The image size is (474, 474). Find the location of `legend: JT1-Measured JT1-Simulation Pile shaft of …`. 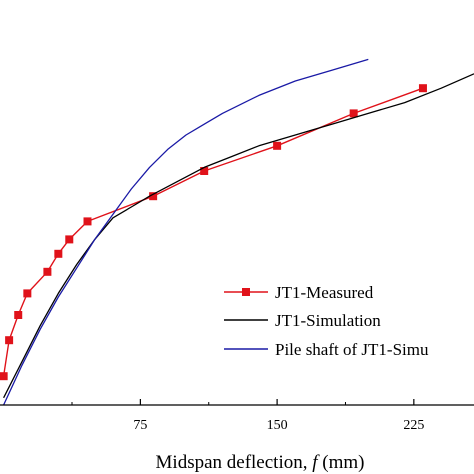

legend: JT1-Measured JT1-Simulation Pile shaft of … is located at coordinates (326, 321).